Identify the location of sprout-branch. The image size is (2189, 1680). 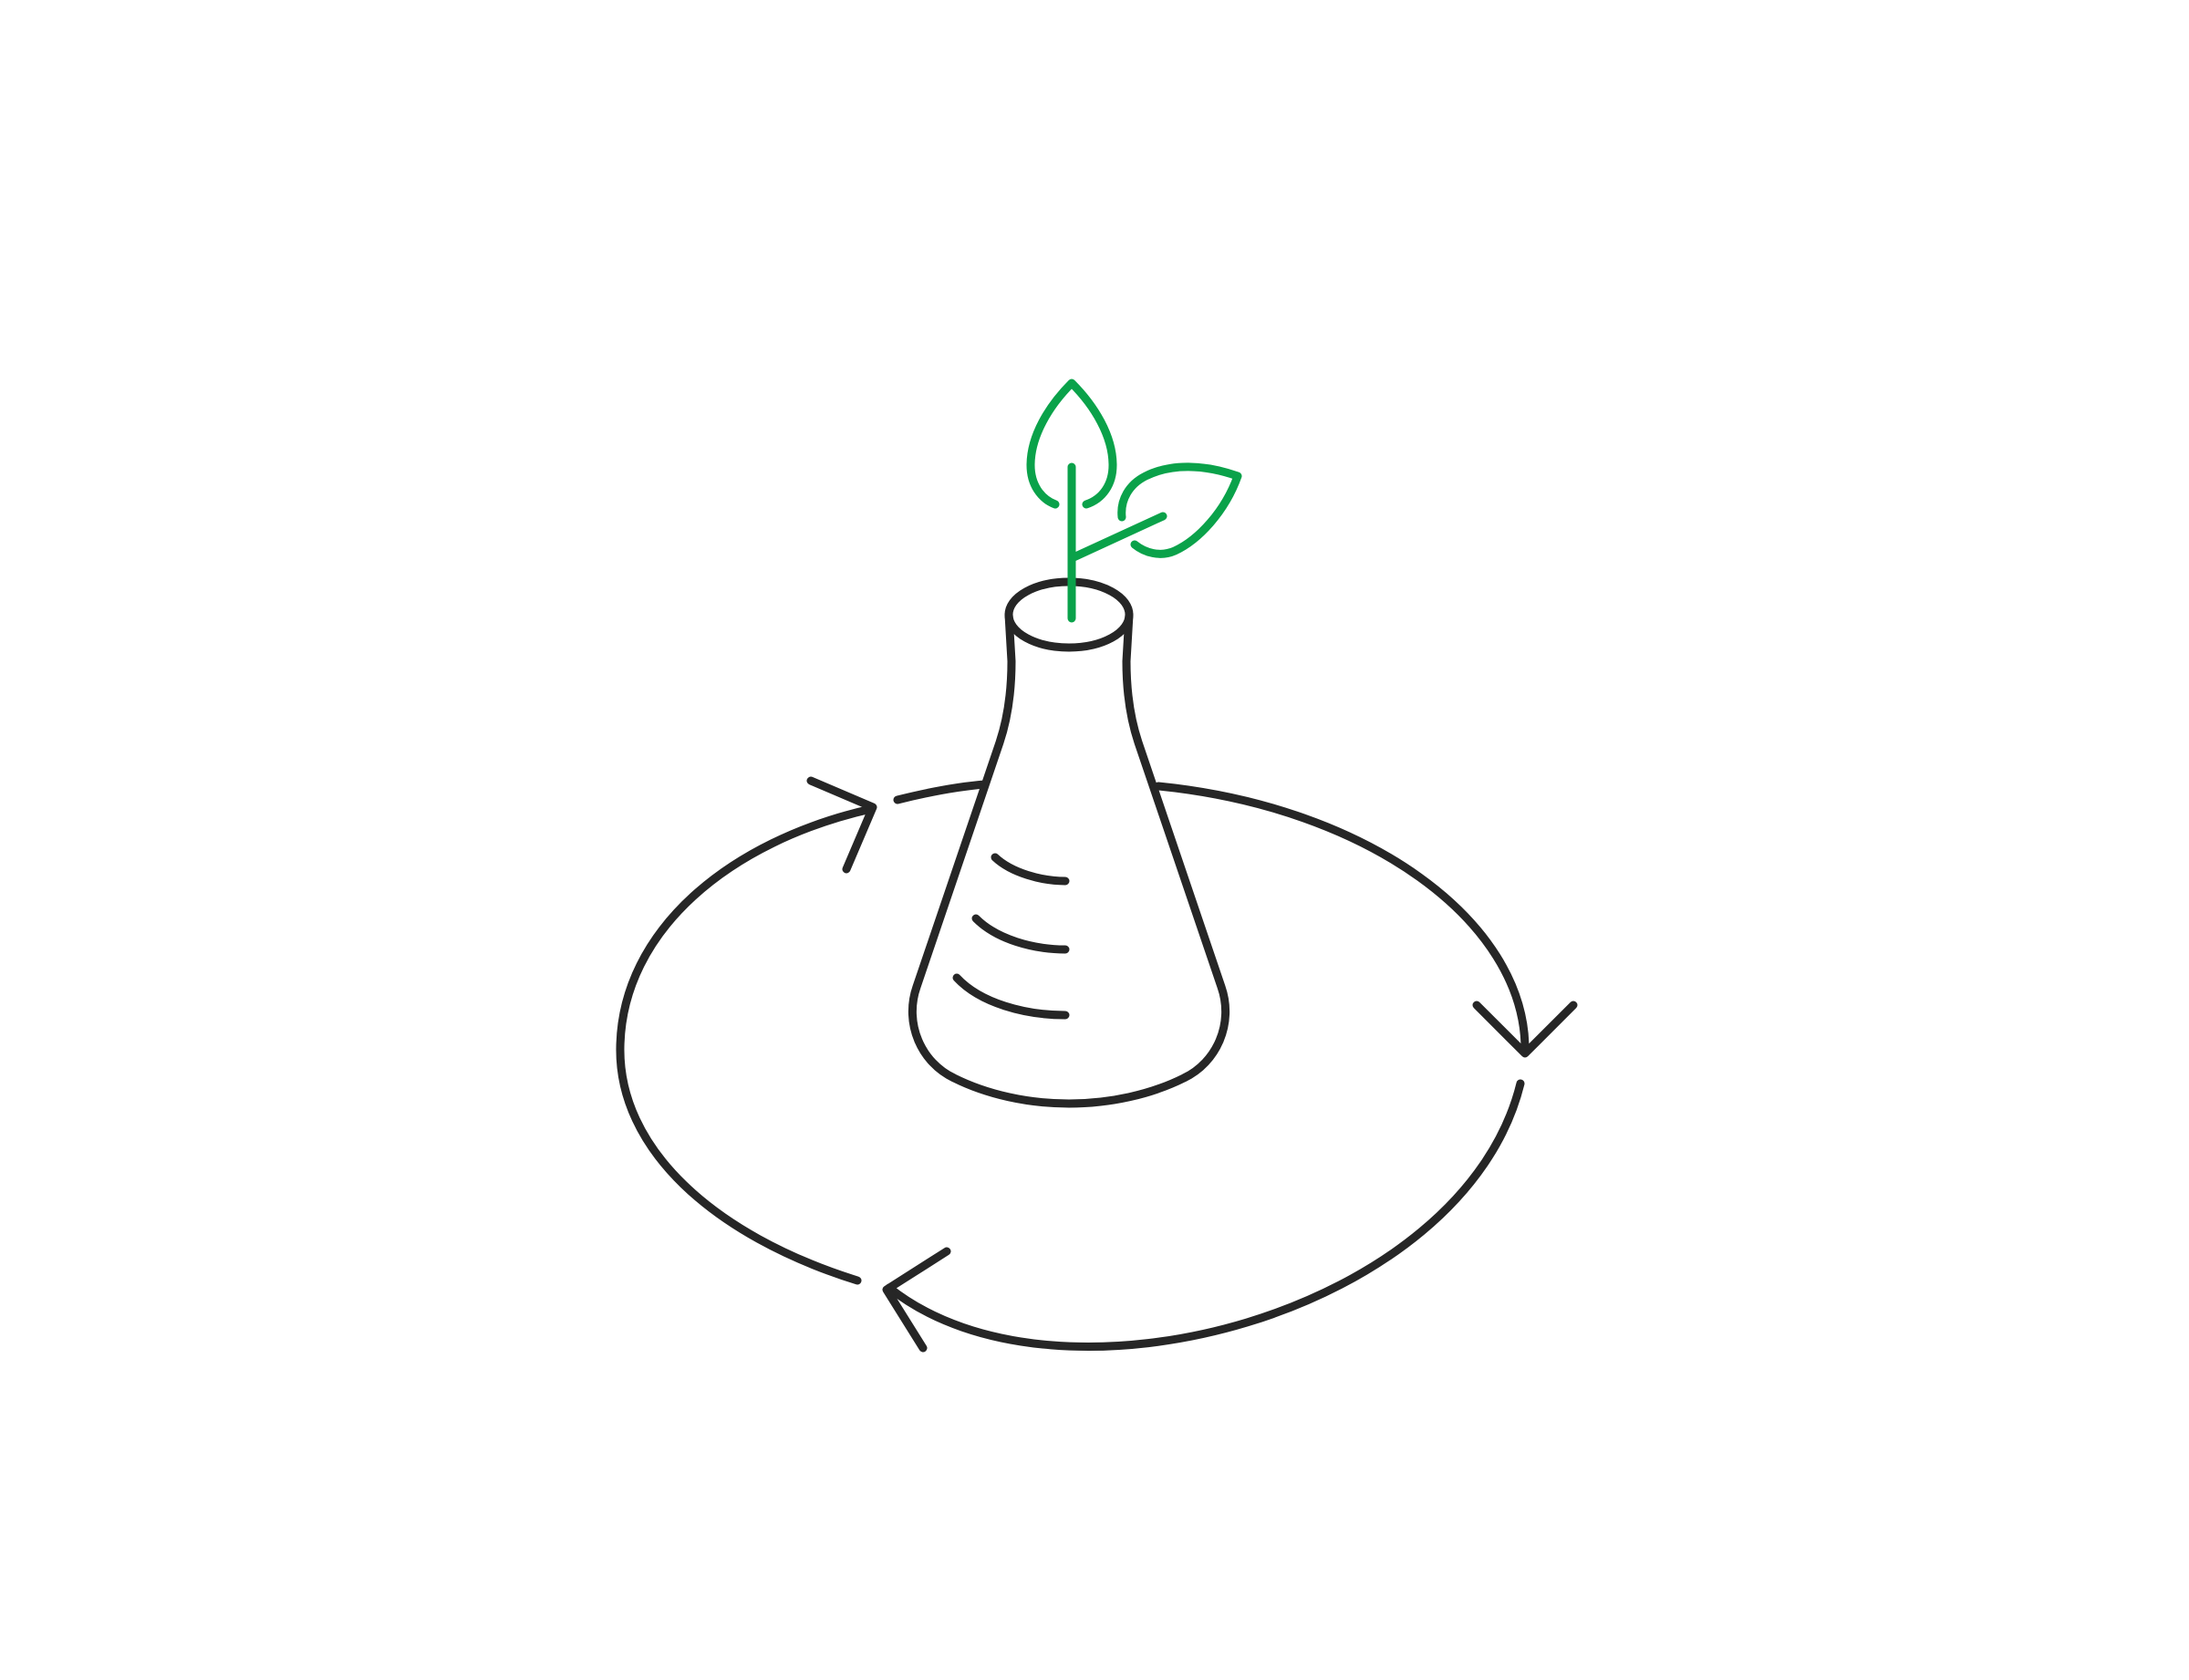
(1117, 537).